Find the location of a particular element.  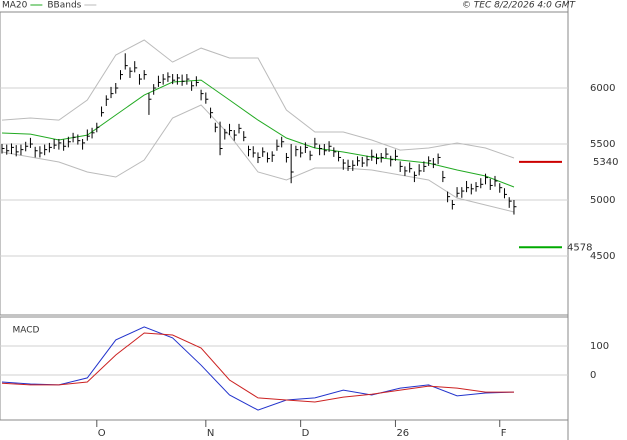

source-text: © TEC 8/2/2026 4:0 GMT is located at coordinates (519, 6).